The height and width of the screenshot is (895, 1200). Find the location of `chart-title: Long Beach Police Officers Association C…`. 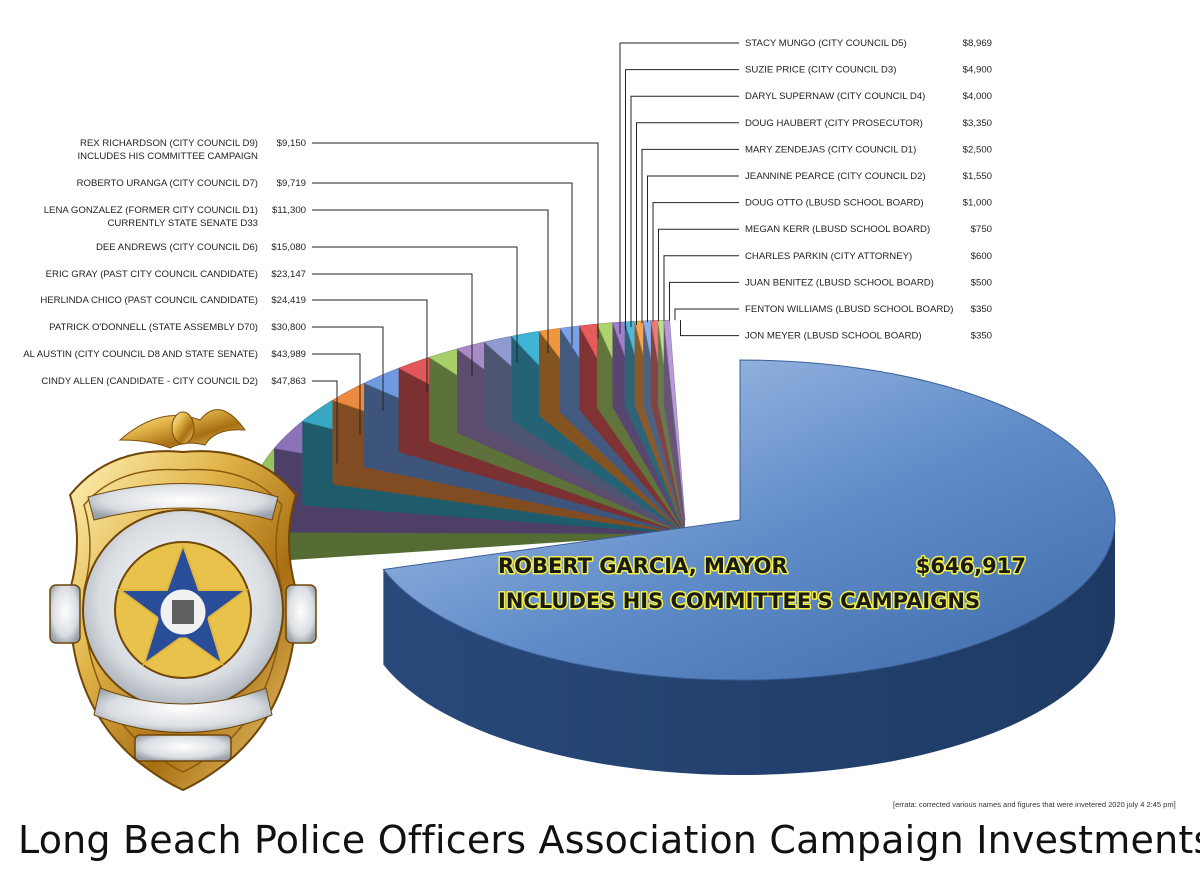

chart-title: Long Beach Police Officers Association C… is located at coordinates (609, 840).